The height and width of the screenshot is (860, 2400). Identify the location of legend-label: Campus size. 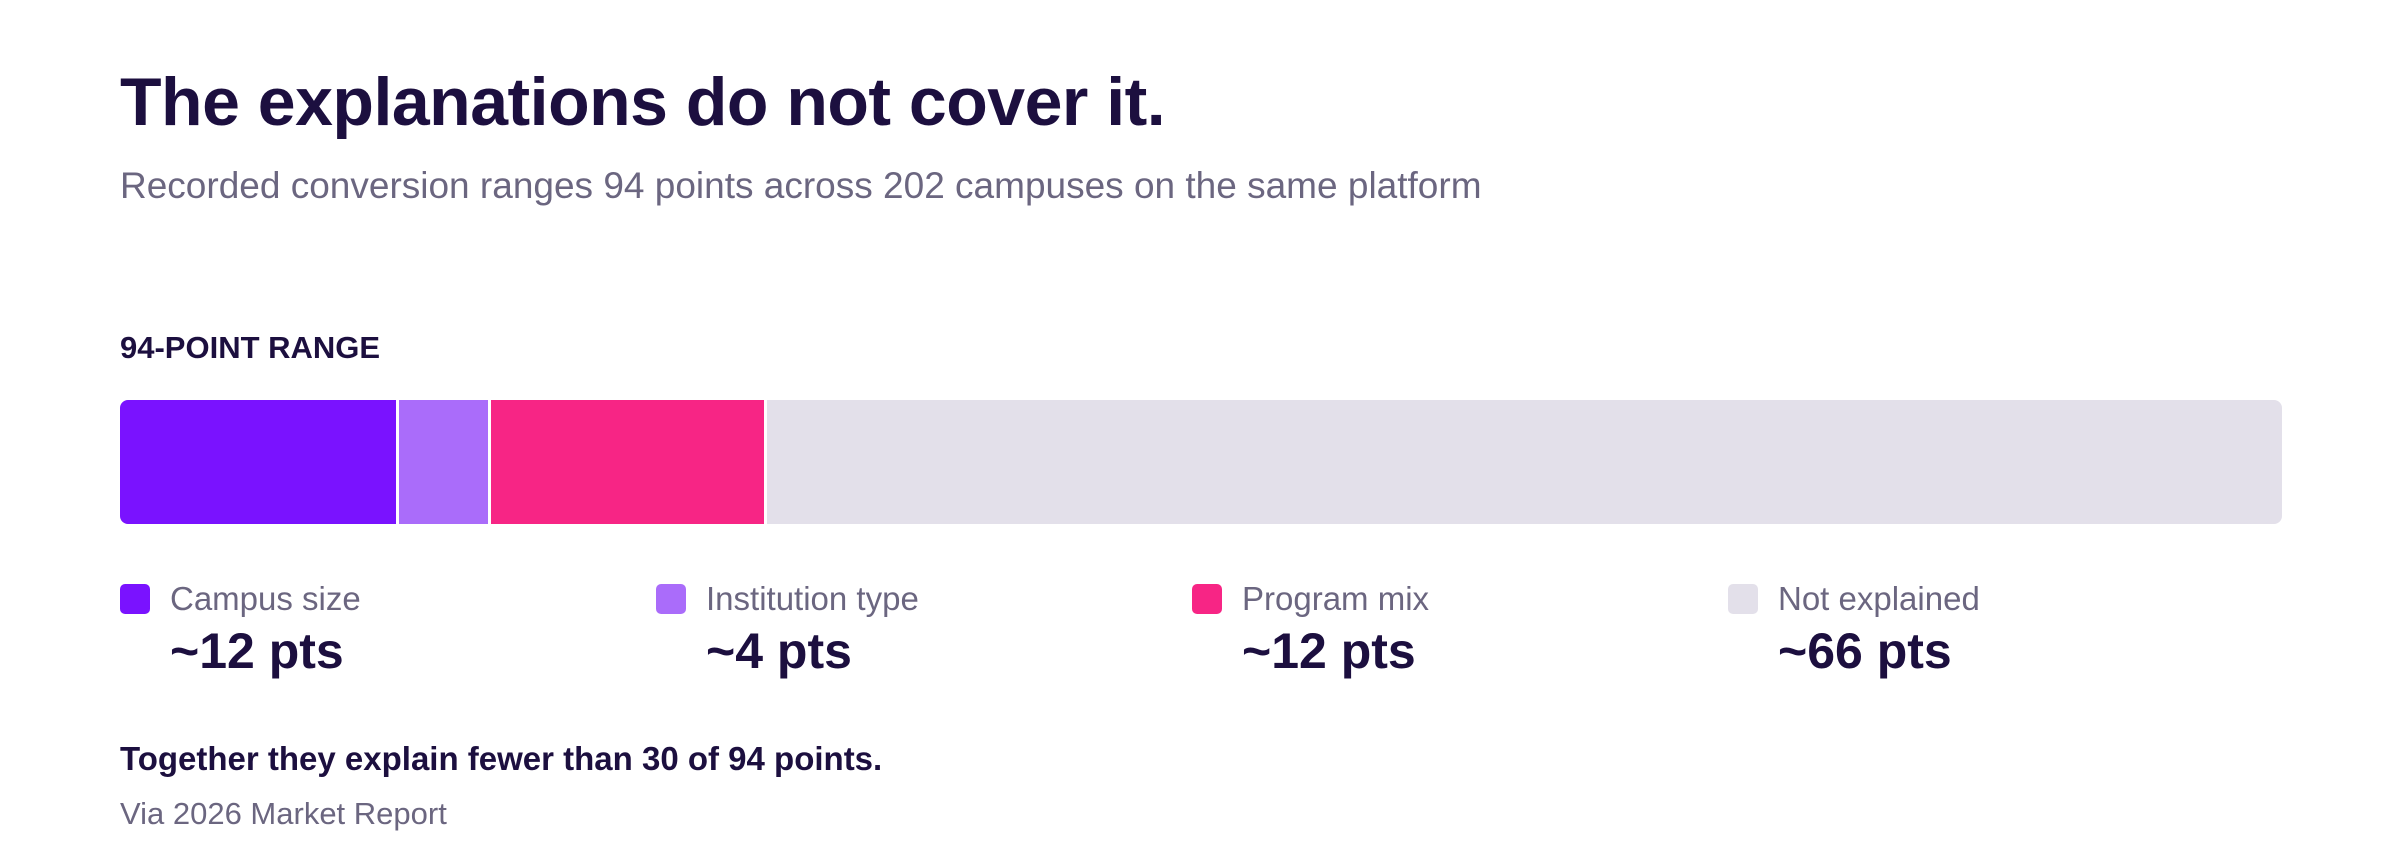
(265, 598).